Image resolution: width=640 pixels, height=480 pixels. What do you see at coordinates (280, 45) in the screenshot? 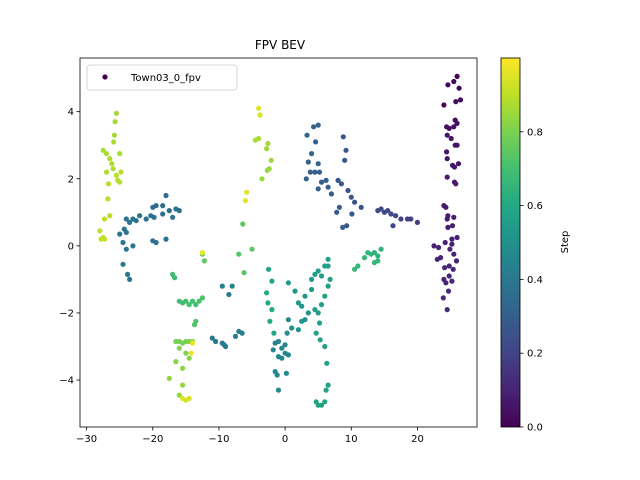
I see `chart-title: FPV BEV` at bounding box center [280, 45].